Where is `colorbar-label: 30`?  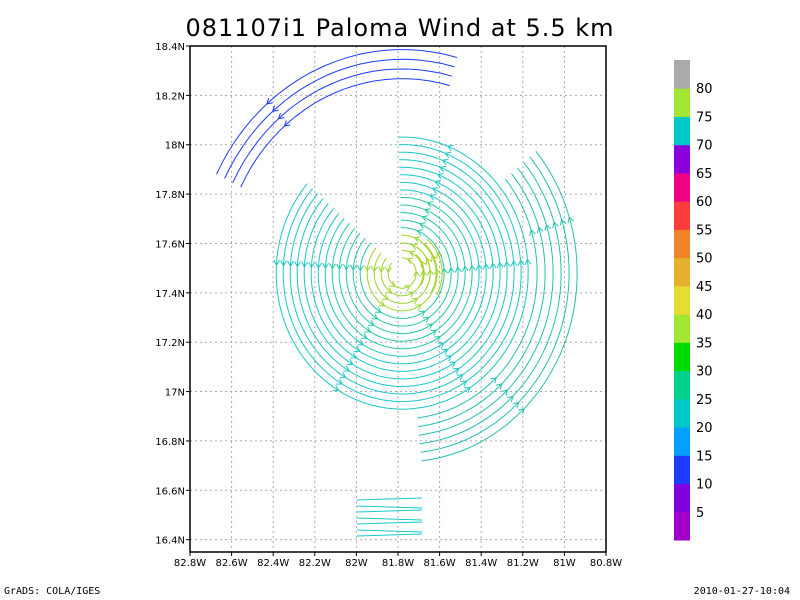 colorbar-label: 30 is located at coordinates (704, 372).